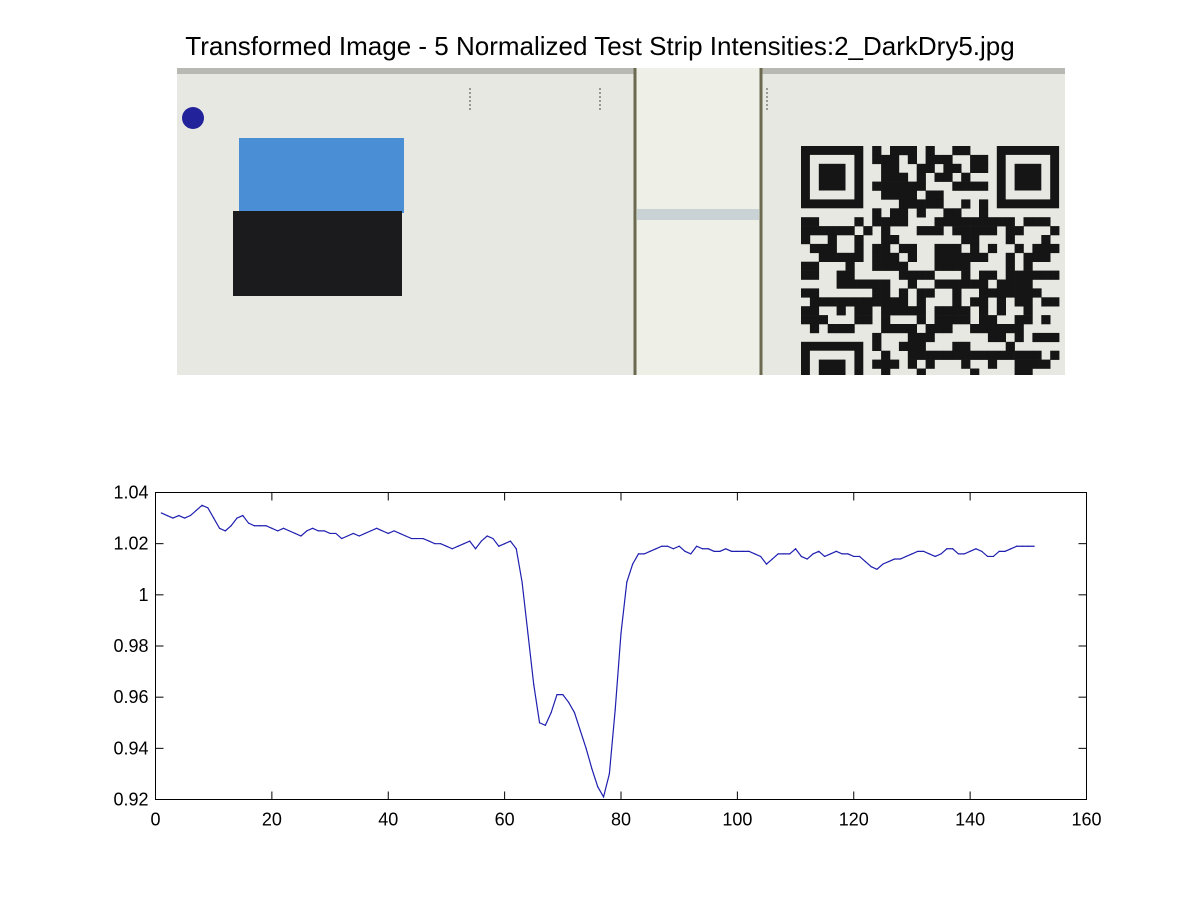 Image resolution: width=1200 pixels, height=900 pixels. What do you see at coordinates (854, 820) in the screenshot?
I see `x-tick-label: 120` at bounding box center [854, 820].